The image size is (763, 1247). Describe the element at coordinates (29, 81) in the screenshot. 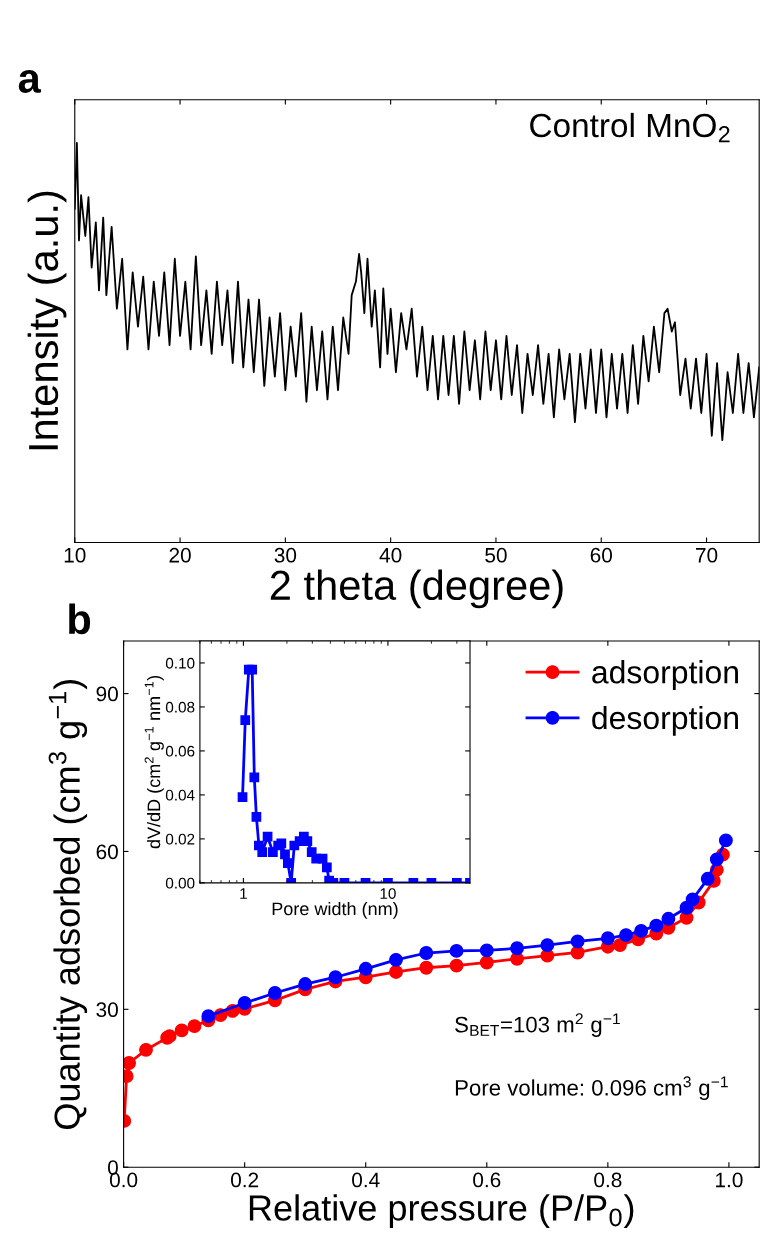

I see `text: a` at that location.